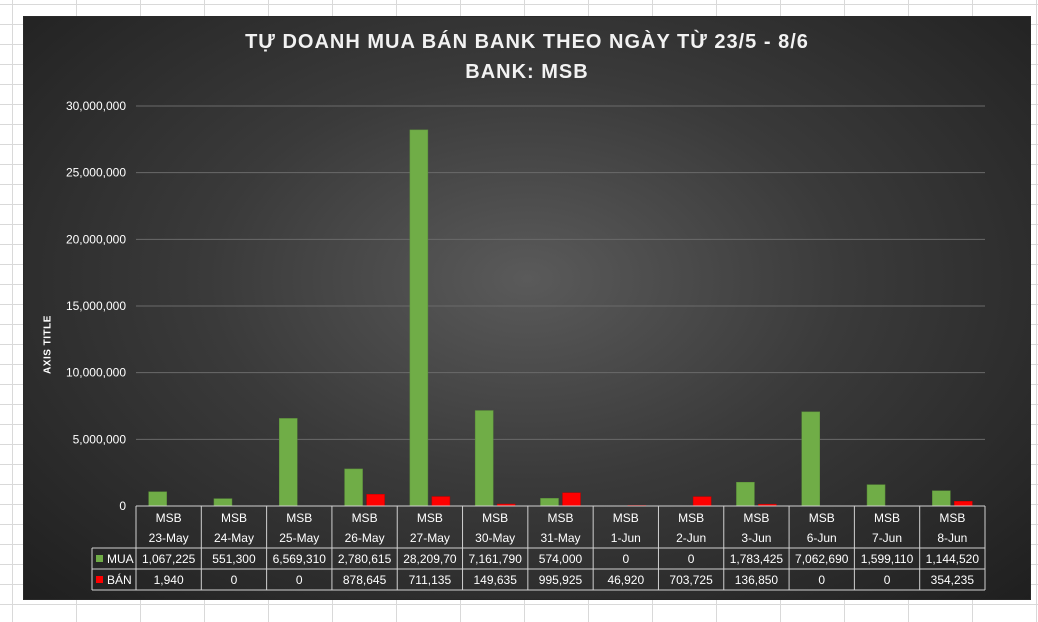 This screenshot has height=622, width=1038. What do you see at coordinates (430, 580) in the screenshot?
I see `table-value: 711,135` at bounding box center [430, 580].